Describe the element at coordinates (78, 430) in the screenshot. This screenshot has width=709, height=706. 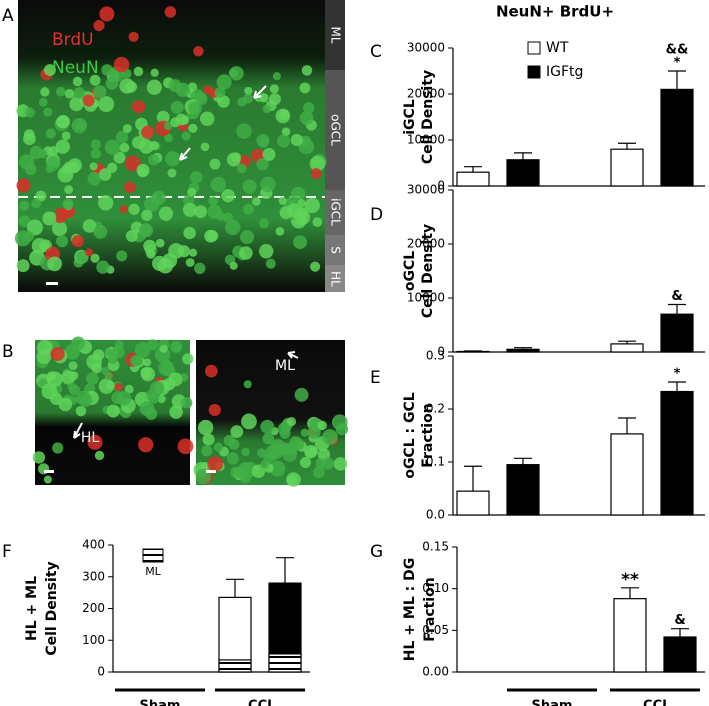
I see `arrow` at that location.